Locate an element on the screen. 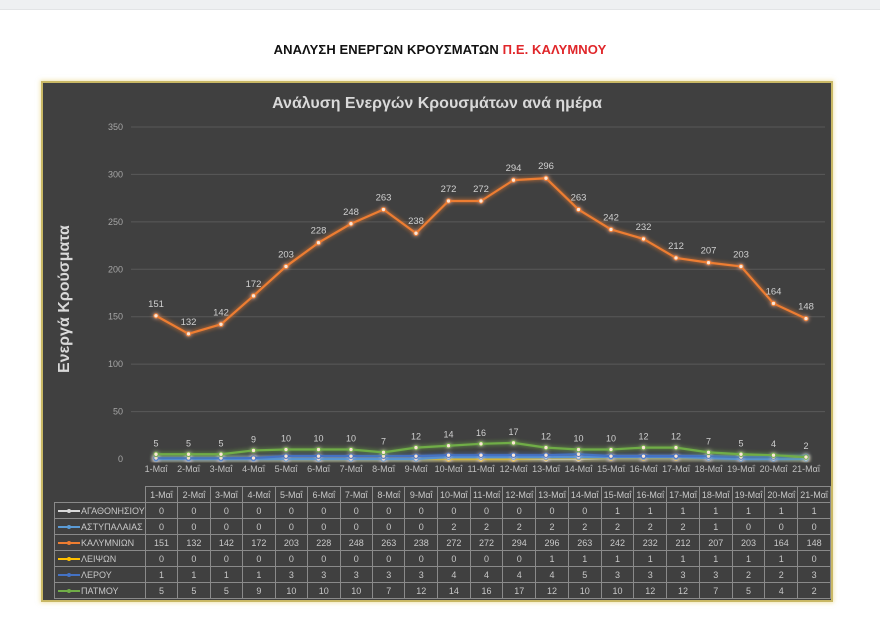  table-column-header: 18-Μαΐ is located at coordinates (715, 494).